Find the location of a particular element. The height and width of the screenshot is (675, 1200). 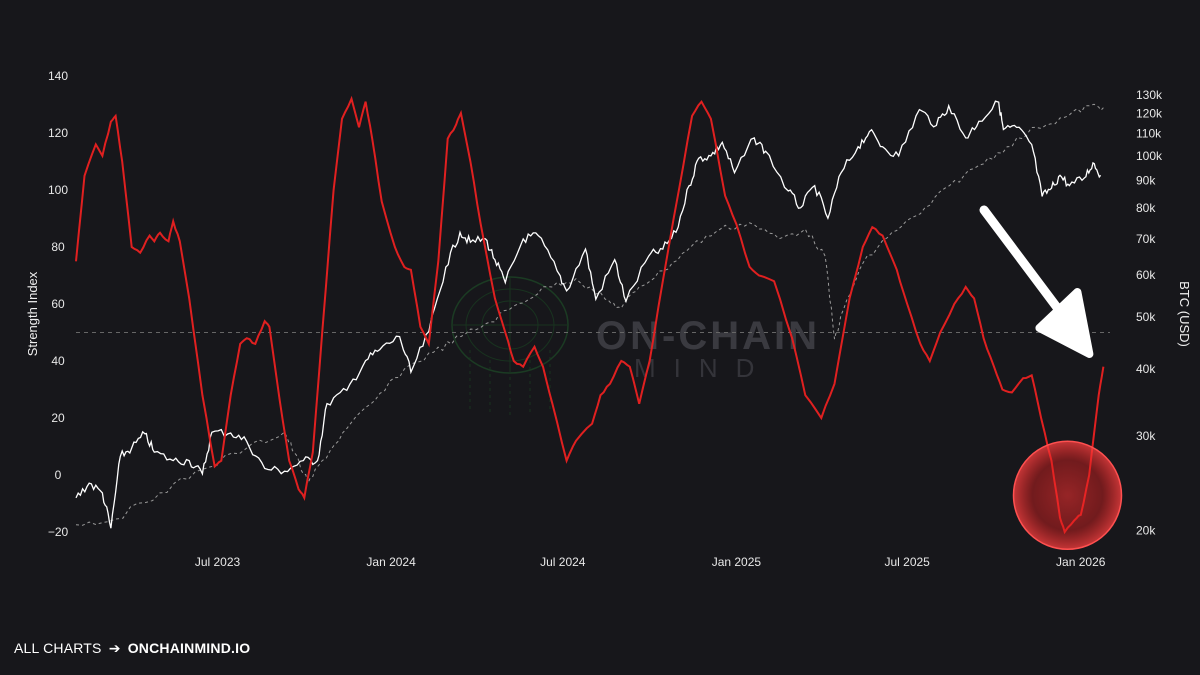

x-tick-label: Jan 2026 is located at coordinates (1081, 562).